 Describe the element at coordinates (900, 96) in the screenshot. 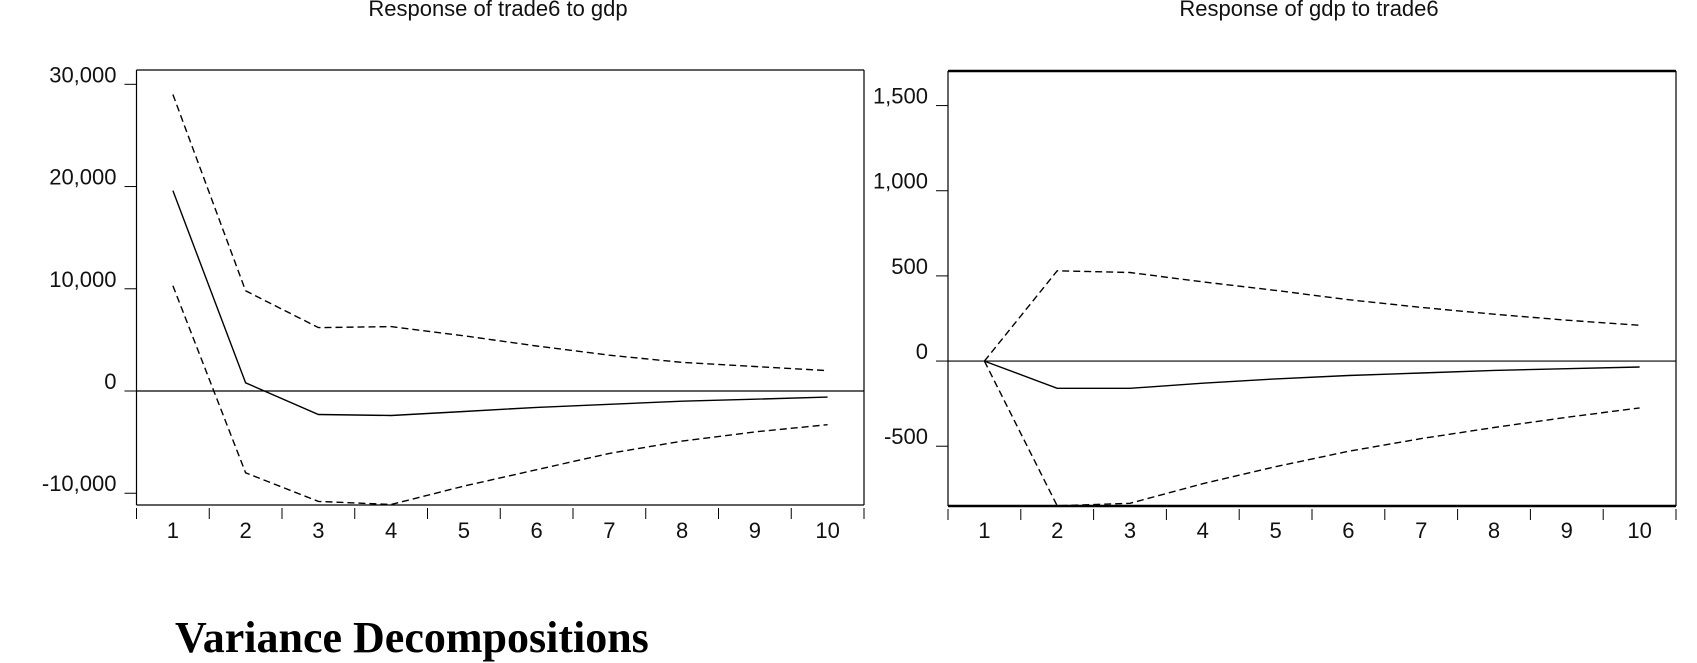

I see `y-tick-label: 1,500` at that location.